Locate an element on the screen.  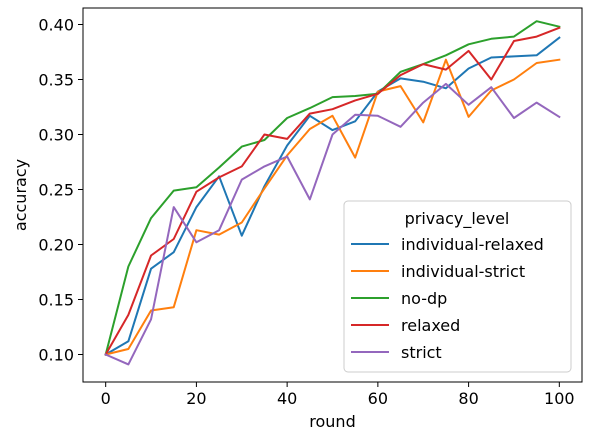
legend-label-individual-strict: individual-strict is located at coordinates (463, 271).